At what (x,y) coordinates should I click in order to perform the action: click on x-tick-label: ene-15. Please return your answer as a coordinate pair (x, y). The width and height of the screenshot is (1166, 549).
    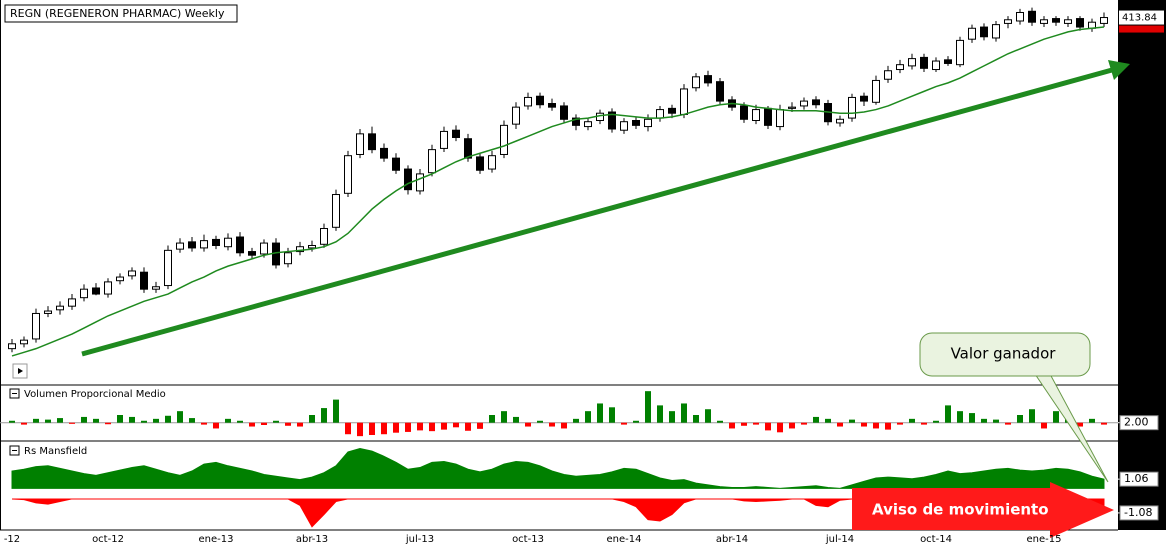
    Looking at the image, I should click on (1044, 539).